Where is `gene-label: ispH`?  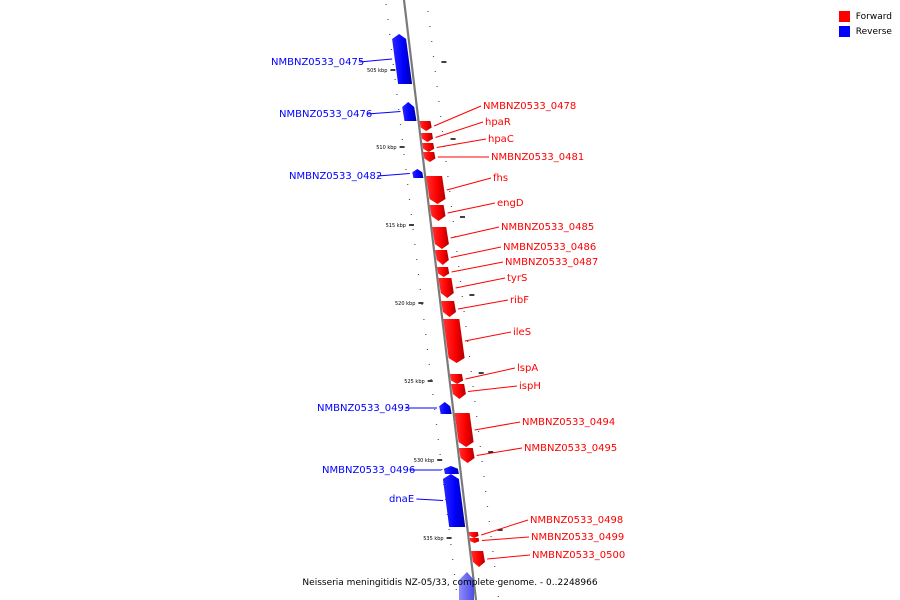 gene-label: ispH is located at coordinates (530, 386).